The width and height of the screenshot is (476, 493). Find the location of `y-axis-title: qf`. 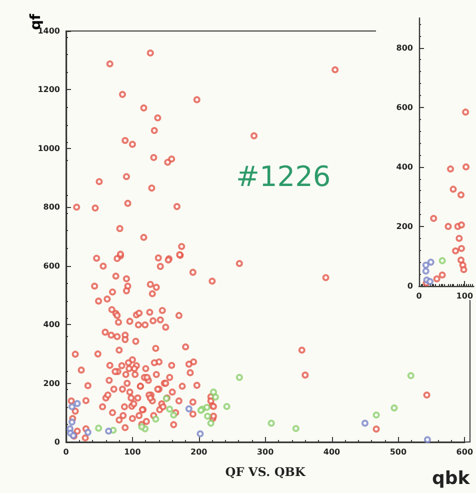

y-axis-title: qf is located at coordinates (36, 22).